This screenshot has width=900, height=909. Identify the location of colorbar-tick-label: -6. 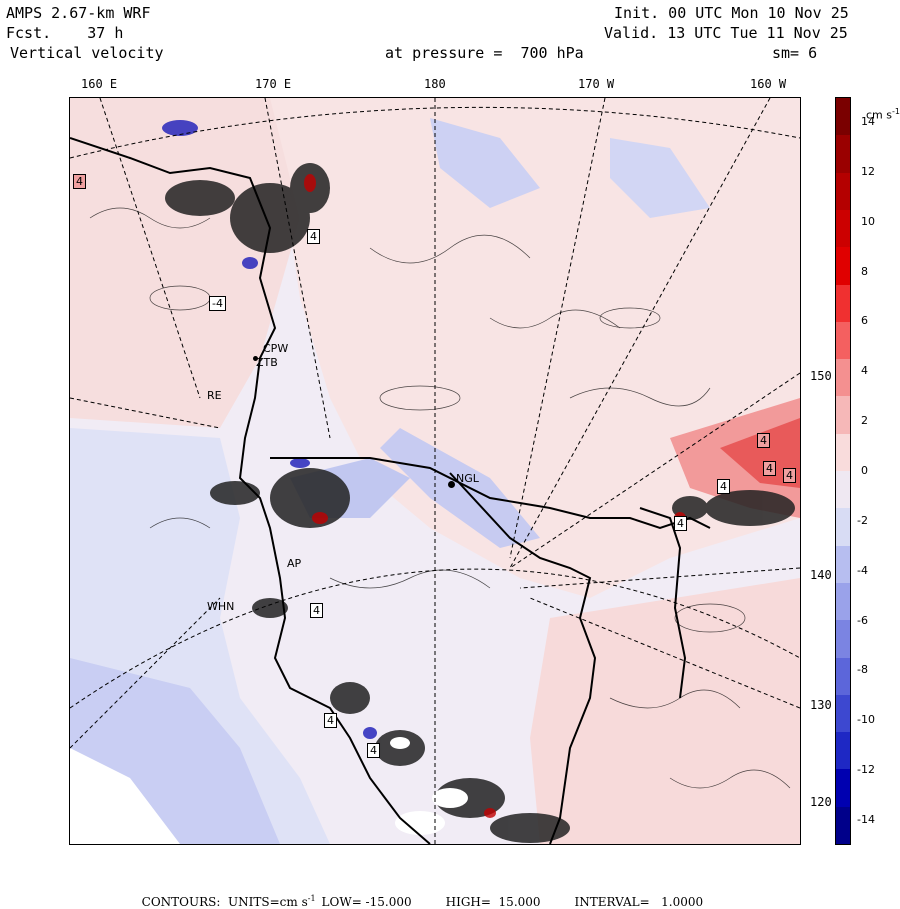
(862, 620).